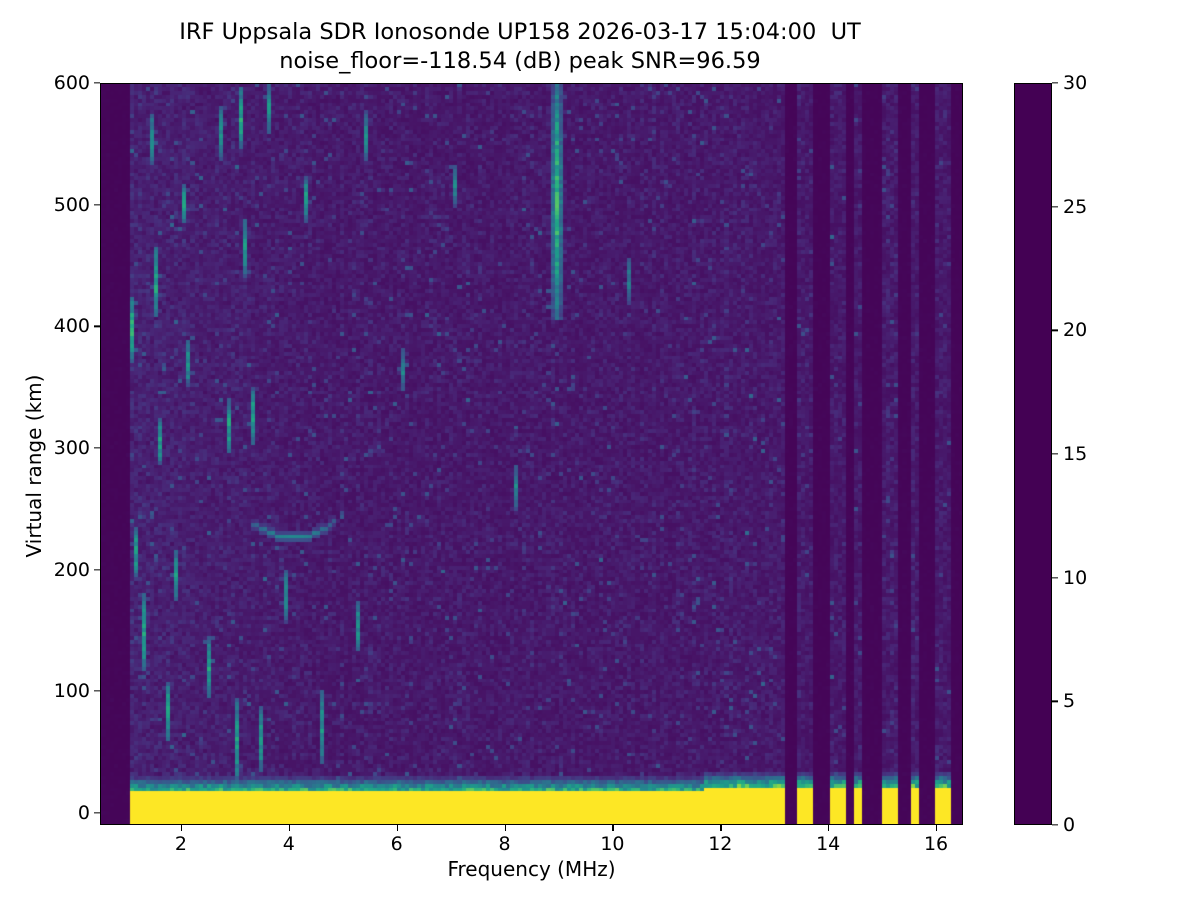  Describe the element at coordinates (520, 61) in the screenshot. I see `title-line-sub: noise_floor=-118.54 (dB) peak SNR=96.59` at that location.